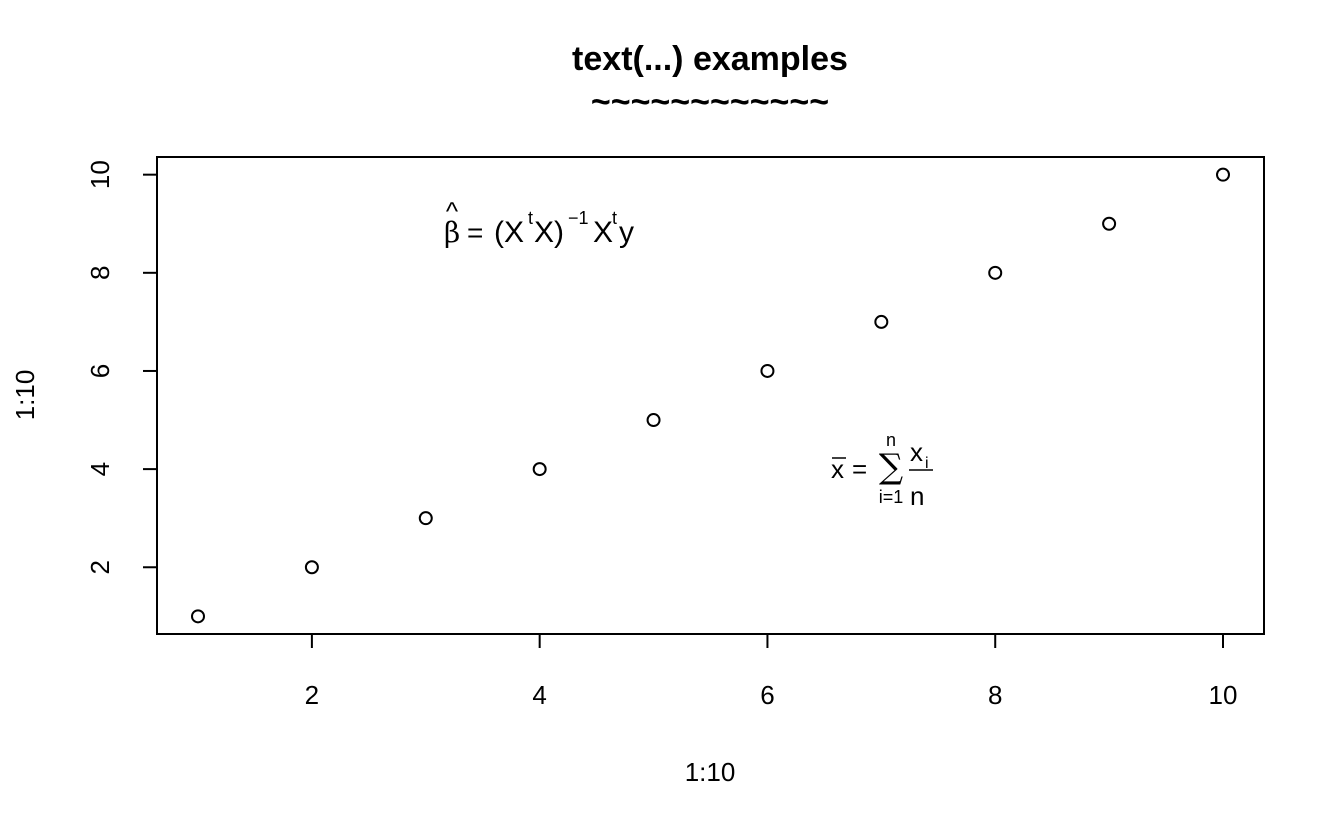  Describe the element at coordinates (891, 440) in the screenshot. I see `sum-upper-limit: n` at that location.